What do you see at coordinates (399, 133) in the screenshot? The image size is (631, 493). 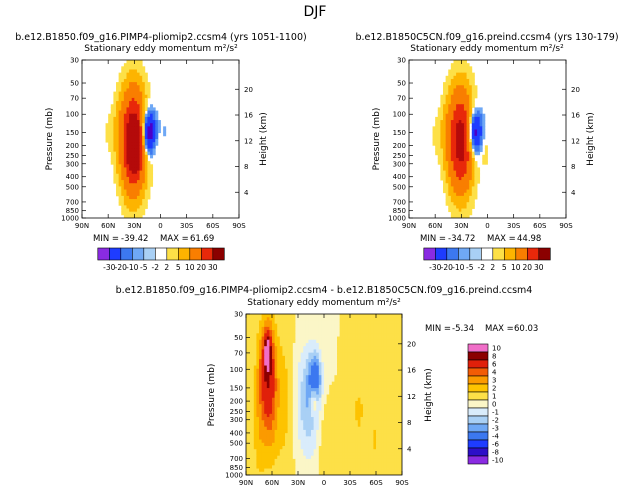 I see `y-tick-label: 150` at bounding box center [399, 133].